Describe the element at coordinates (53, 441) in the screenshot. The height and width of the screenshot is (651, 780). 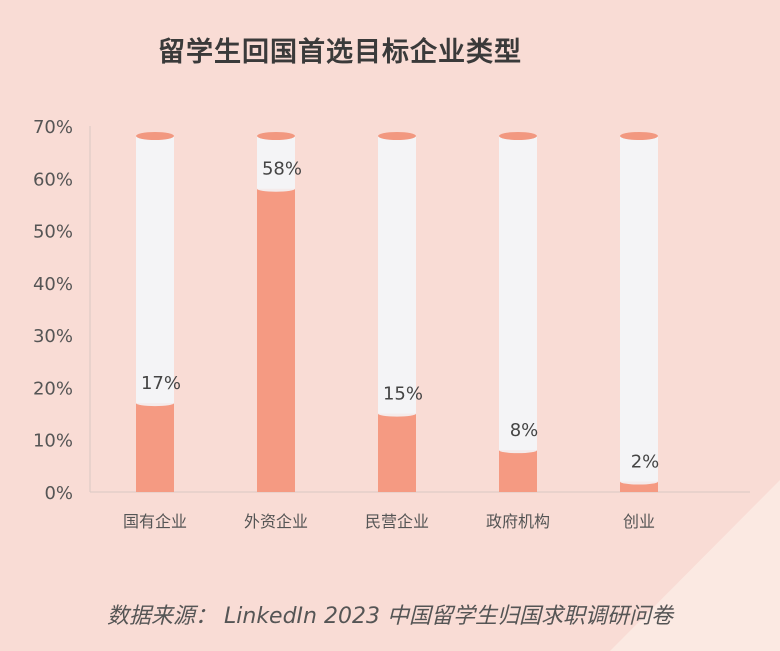
I see `y-tick-label: 10%` at that location.